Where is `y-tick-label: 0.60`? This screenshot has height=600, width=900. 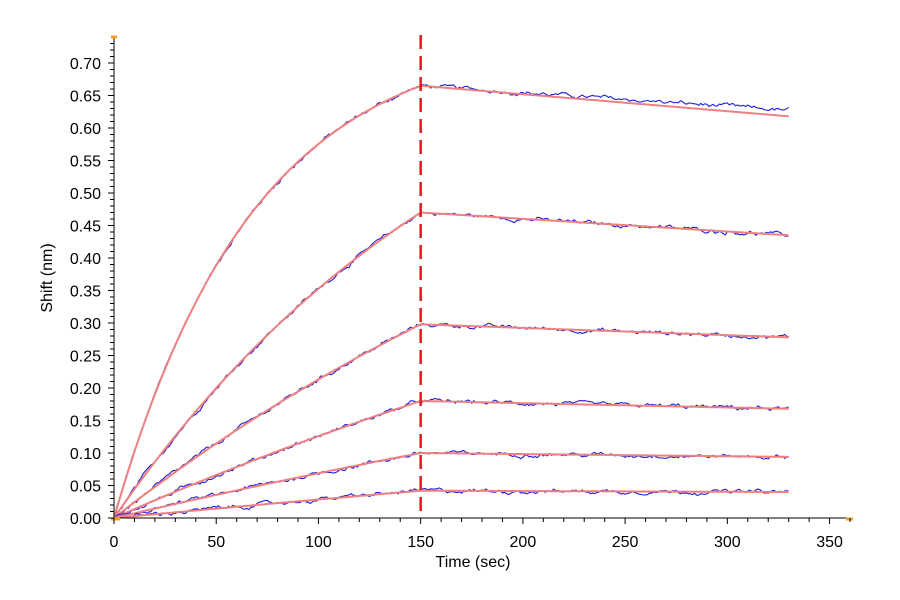 y-tick-label: 0.60 is located at coordinates (85, 129).